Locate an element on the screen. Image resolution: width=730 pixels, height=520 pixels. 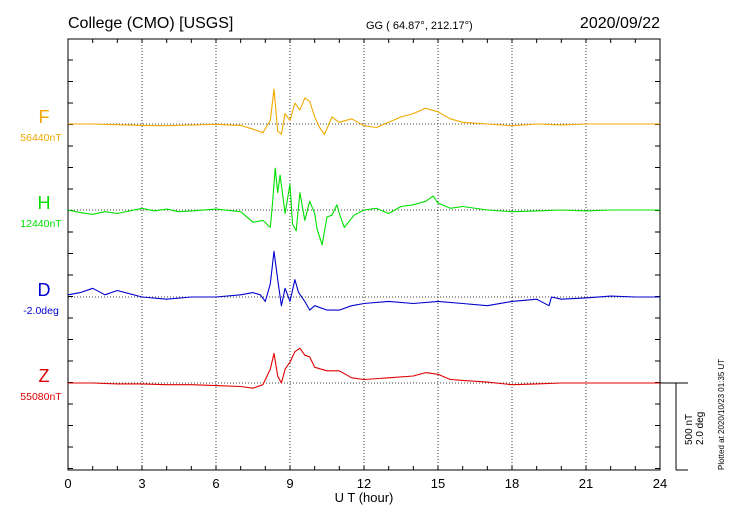
series-labels: F 56440nT H 12440nT D -2.0deg Z 55080nT is located at coordinates (41, 255).